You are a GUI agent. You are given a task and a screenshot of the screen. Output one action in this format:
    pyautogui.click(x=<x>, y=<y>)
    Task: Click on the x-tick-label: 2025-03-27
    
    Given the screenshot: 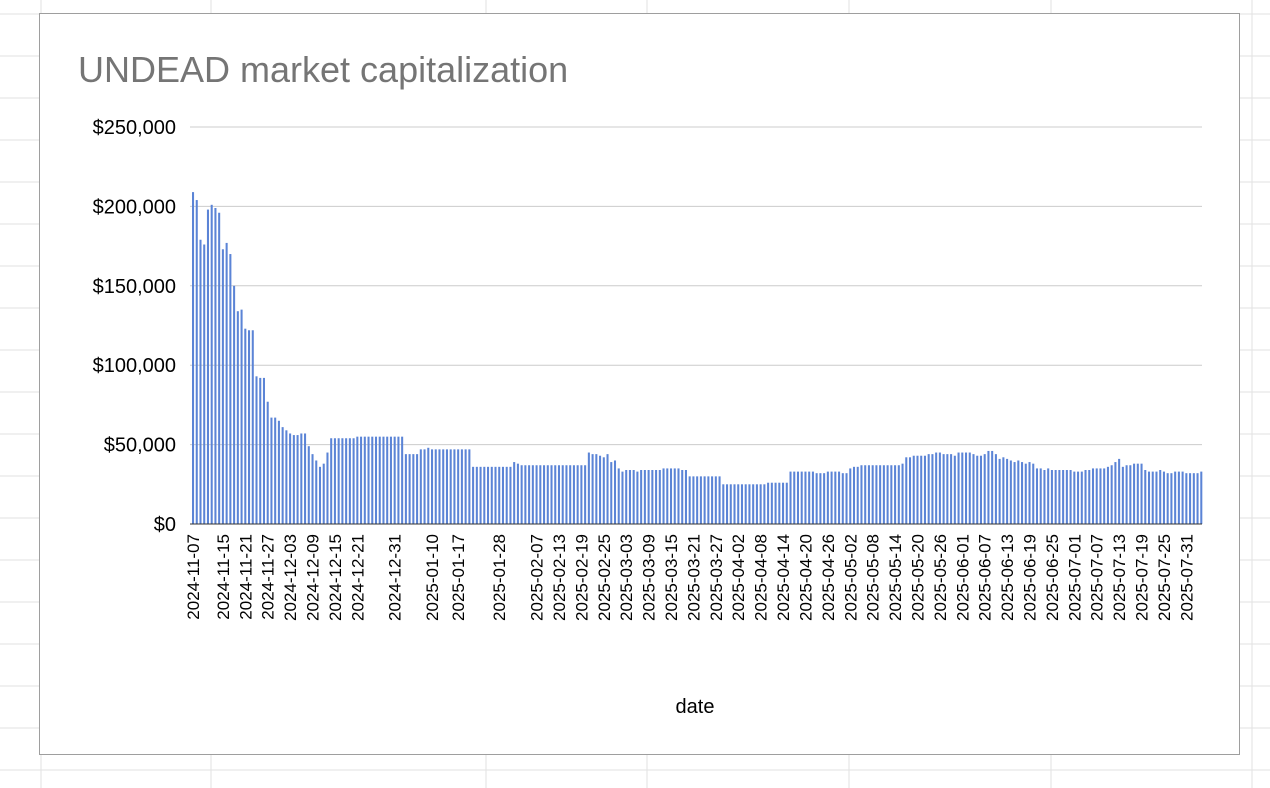 What is the action you would take?
    pyautogui.click(x=716, y=577)
    